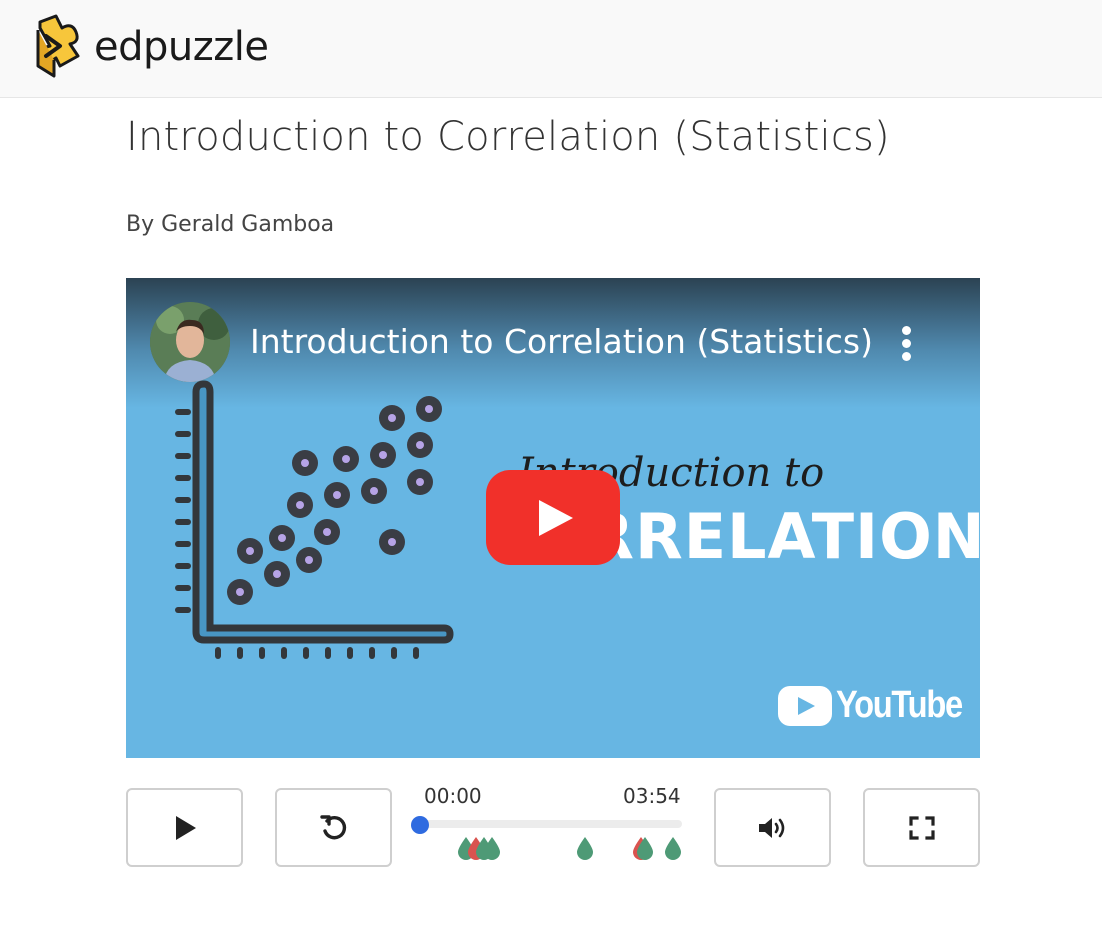 The width and height of the screenshot is (1102, 944). Describe the element at coordinates (508, 137) in the screenshot. I see `page-title: Introduction to Correlation (Statistics)` at that location.